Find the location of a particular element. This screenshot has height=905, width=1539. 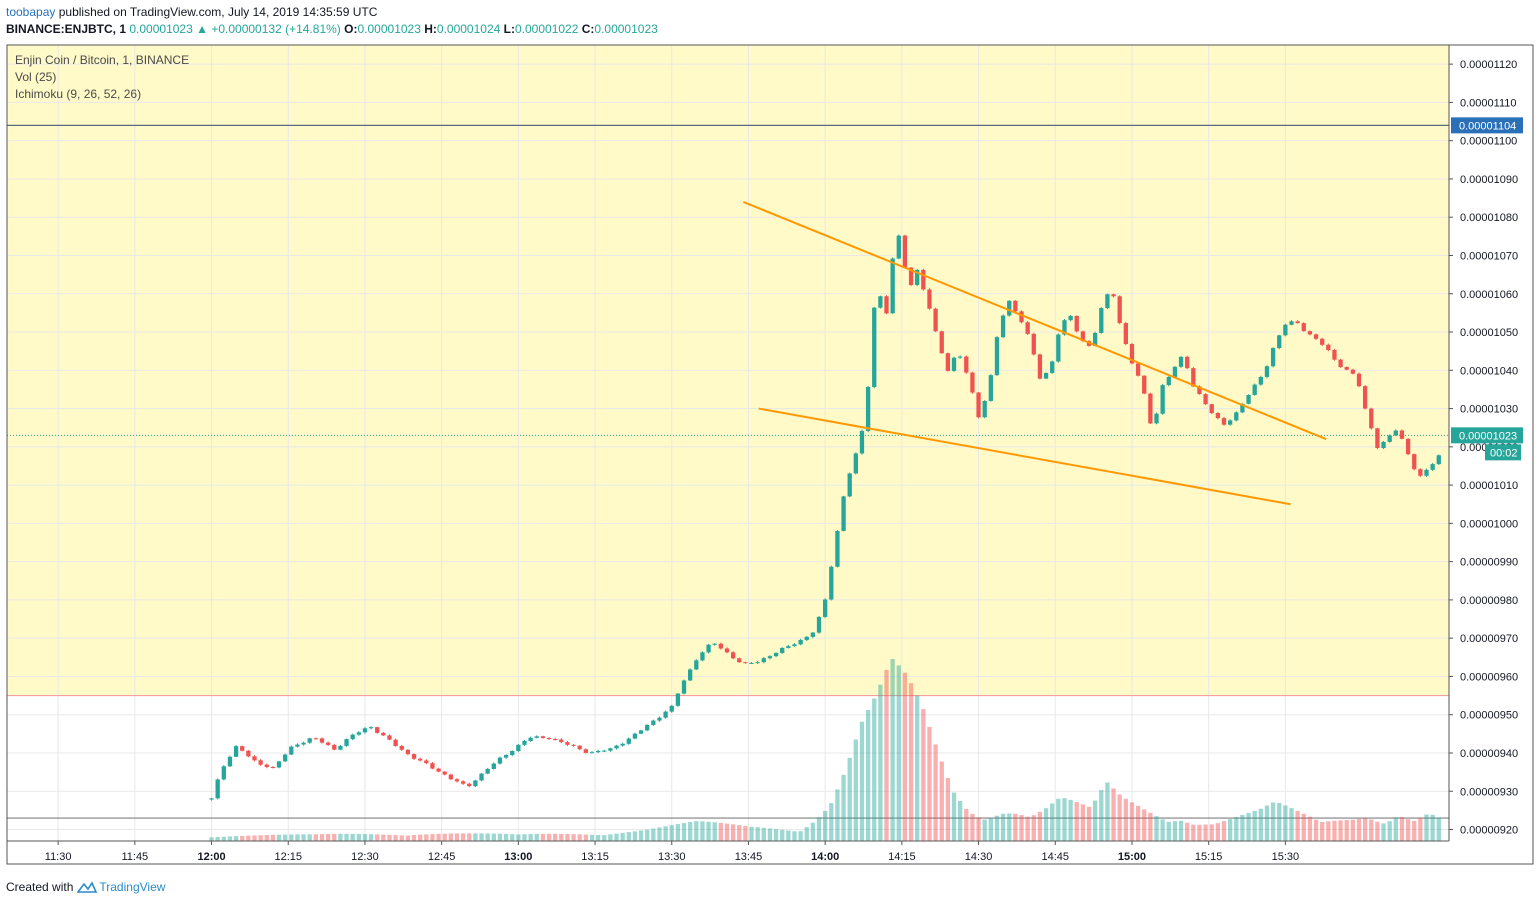

legend-volume: Vol (25) is located at coordinates (35, 77).